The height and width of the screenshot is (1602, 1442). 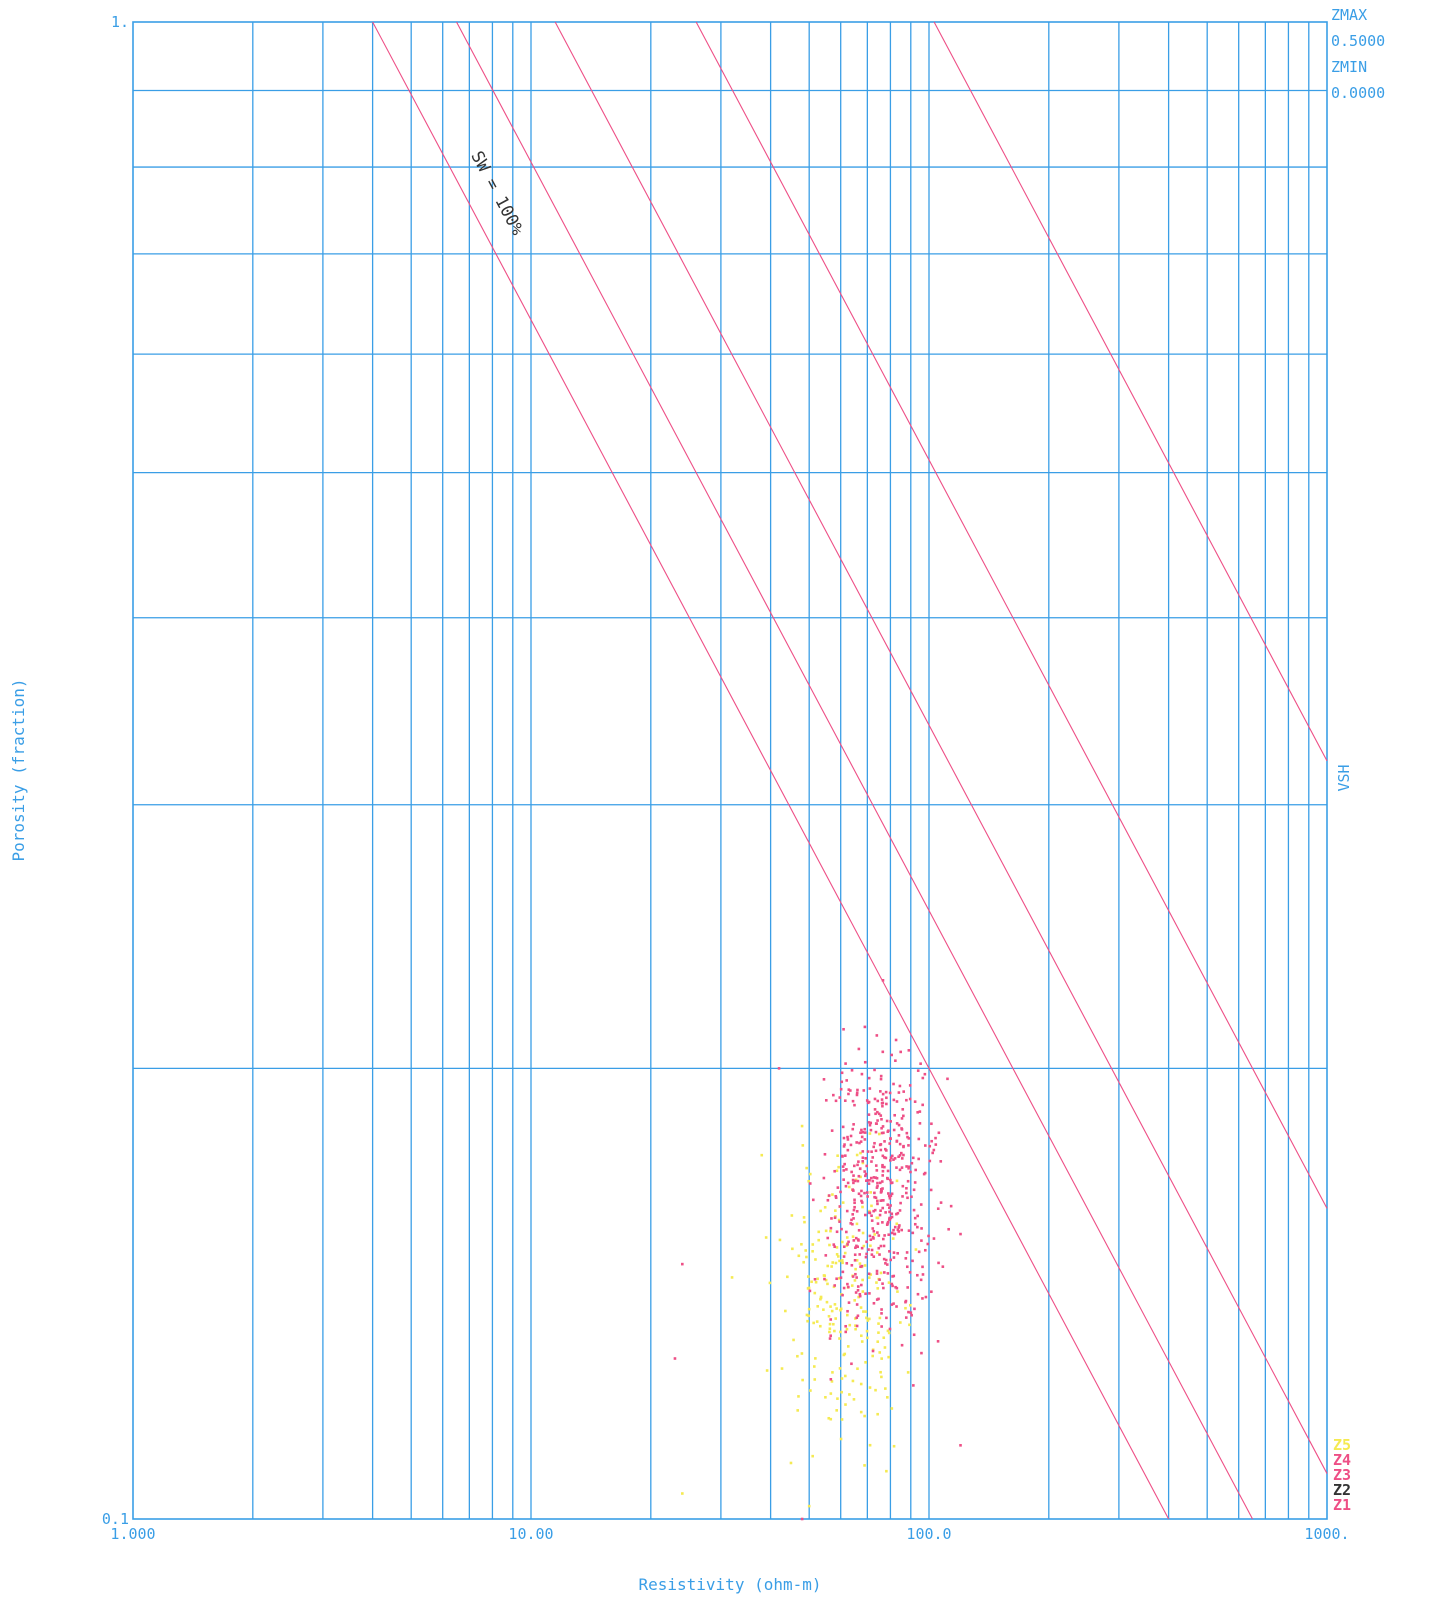 I want to click on zmin-value: 0.0000, so click(x=1358, y=93).